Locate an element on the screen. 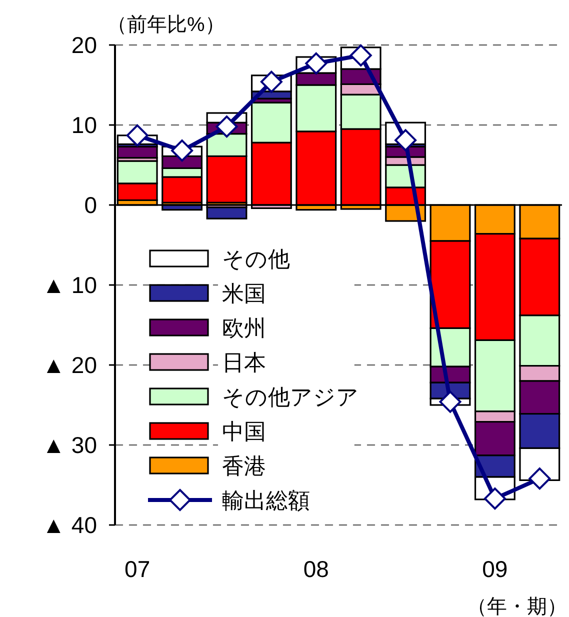 The width and height of the screenshot is (569, 617). x-tick-label: 08 is located at coordinates (316, 569).